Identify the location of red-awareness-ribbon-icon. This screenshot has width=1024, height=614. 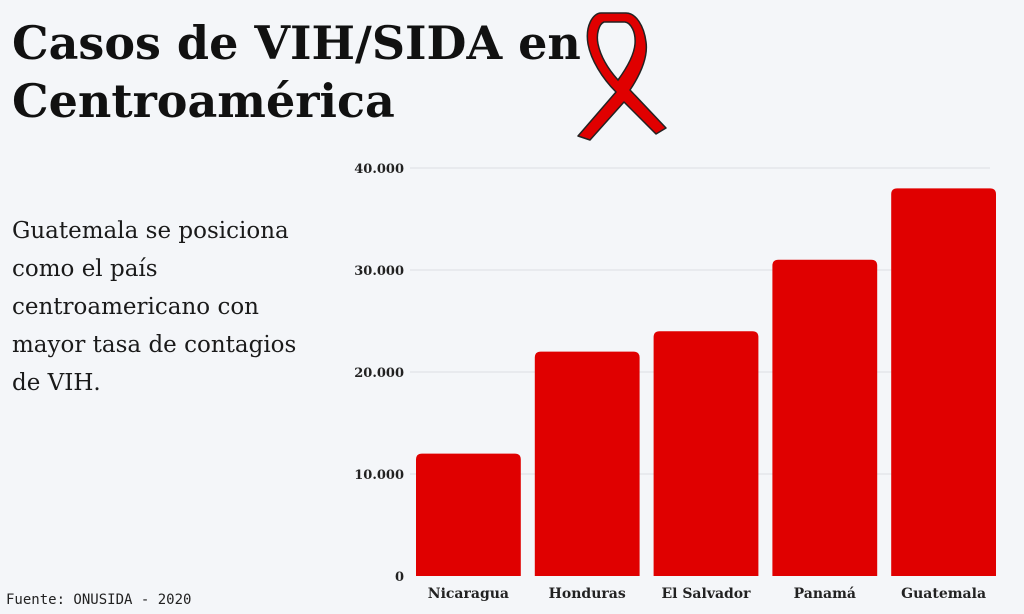
(618, 77).